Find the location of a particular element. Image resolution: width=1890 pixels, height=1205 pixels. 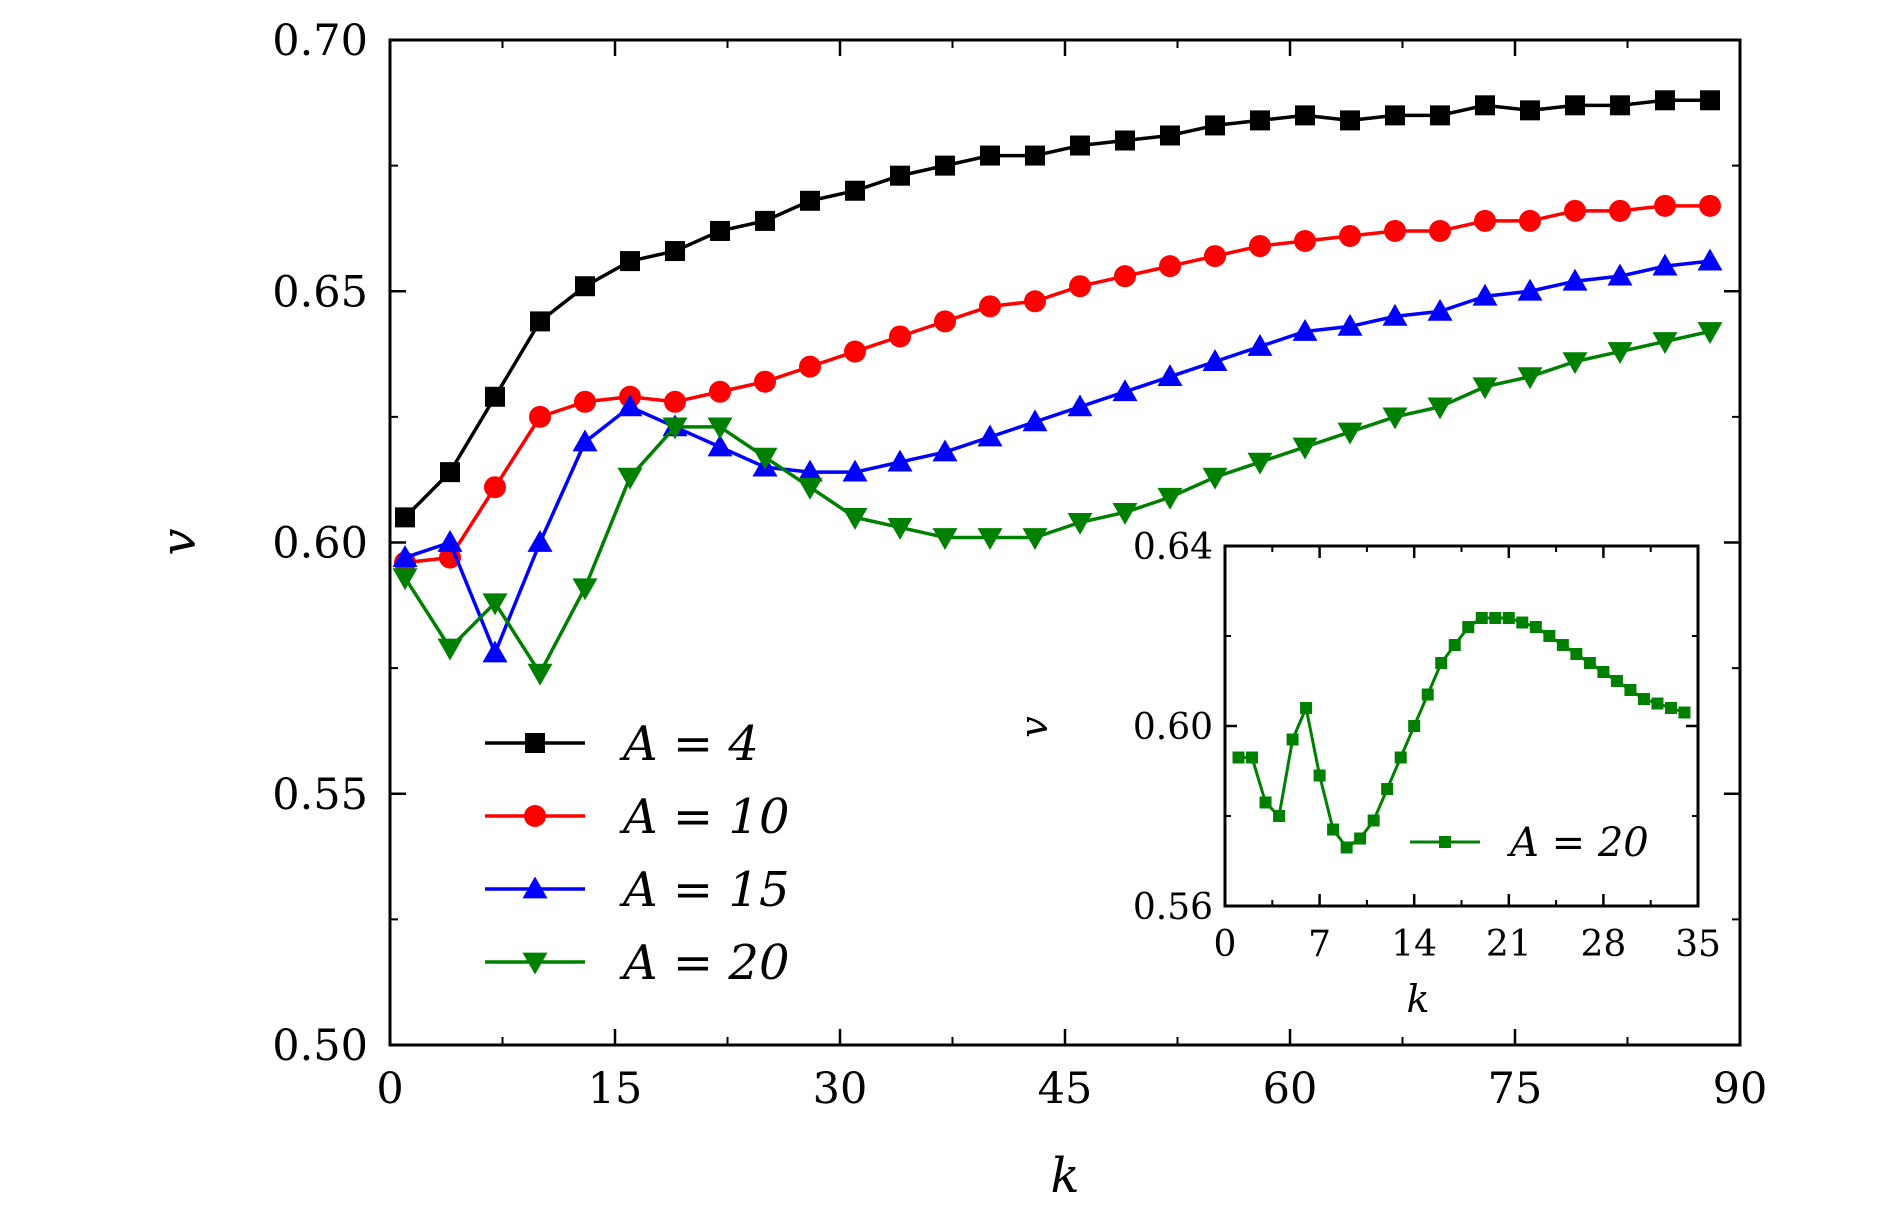

inset-y-axis-ticks: 0.56 0.60 0.64 is located at coordinates (1415, 727).